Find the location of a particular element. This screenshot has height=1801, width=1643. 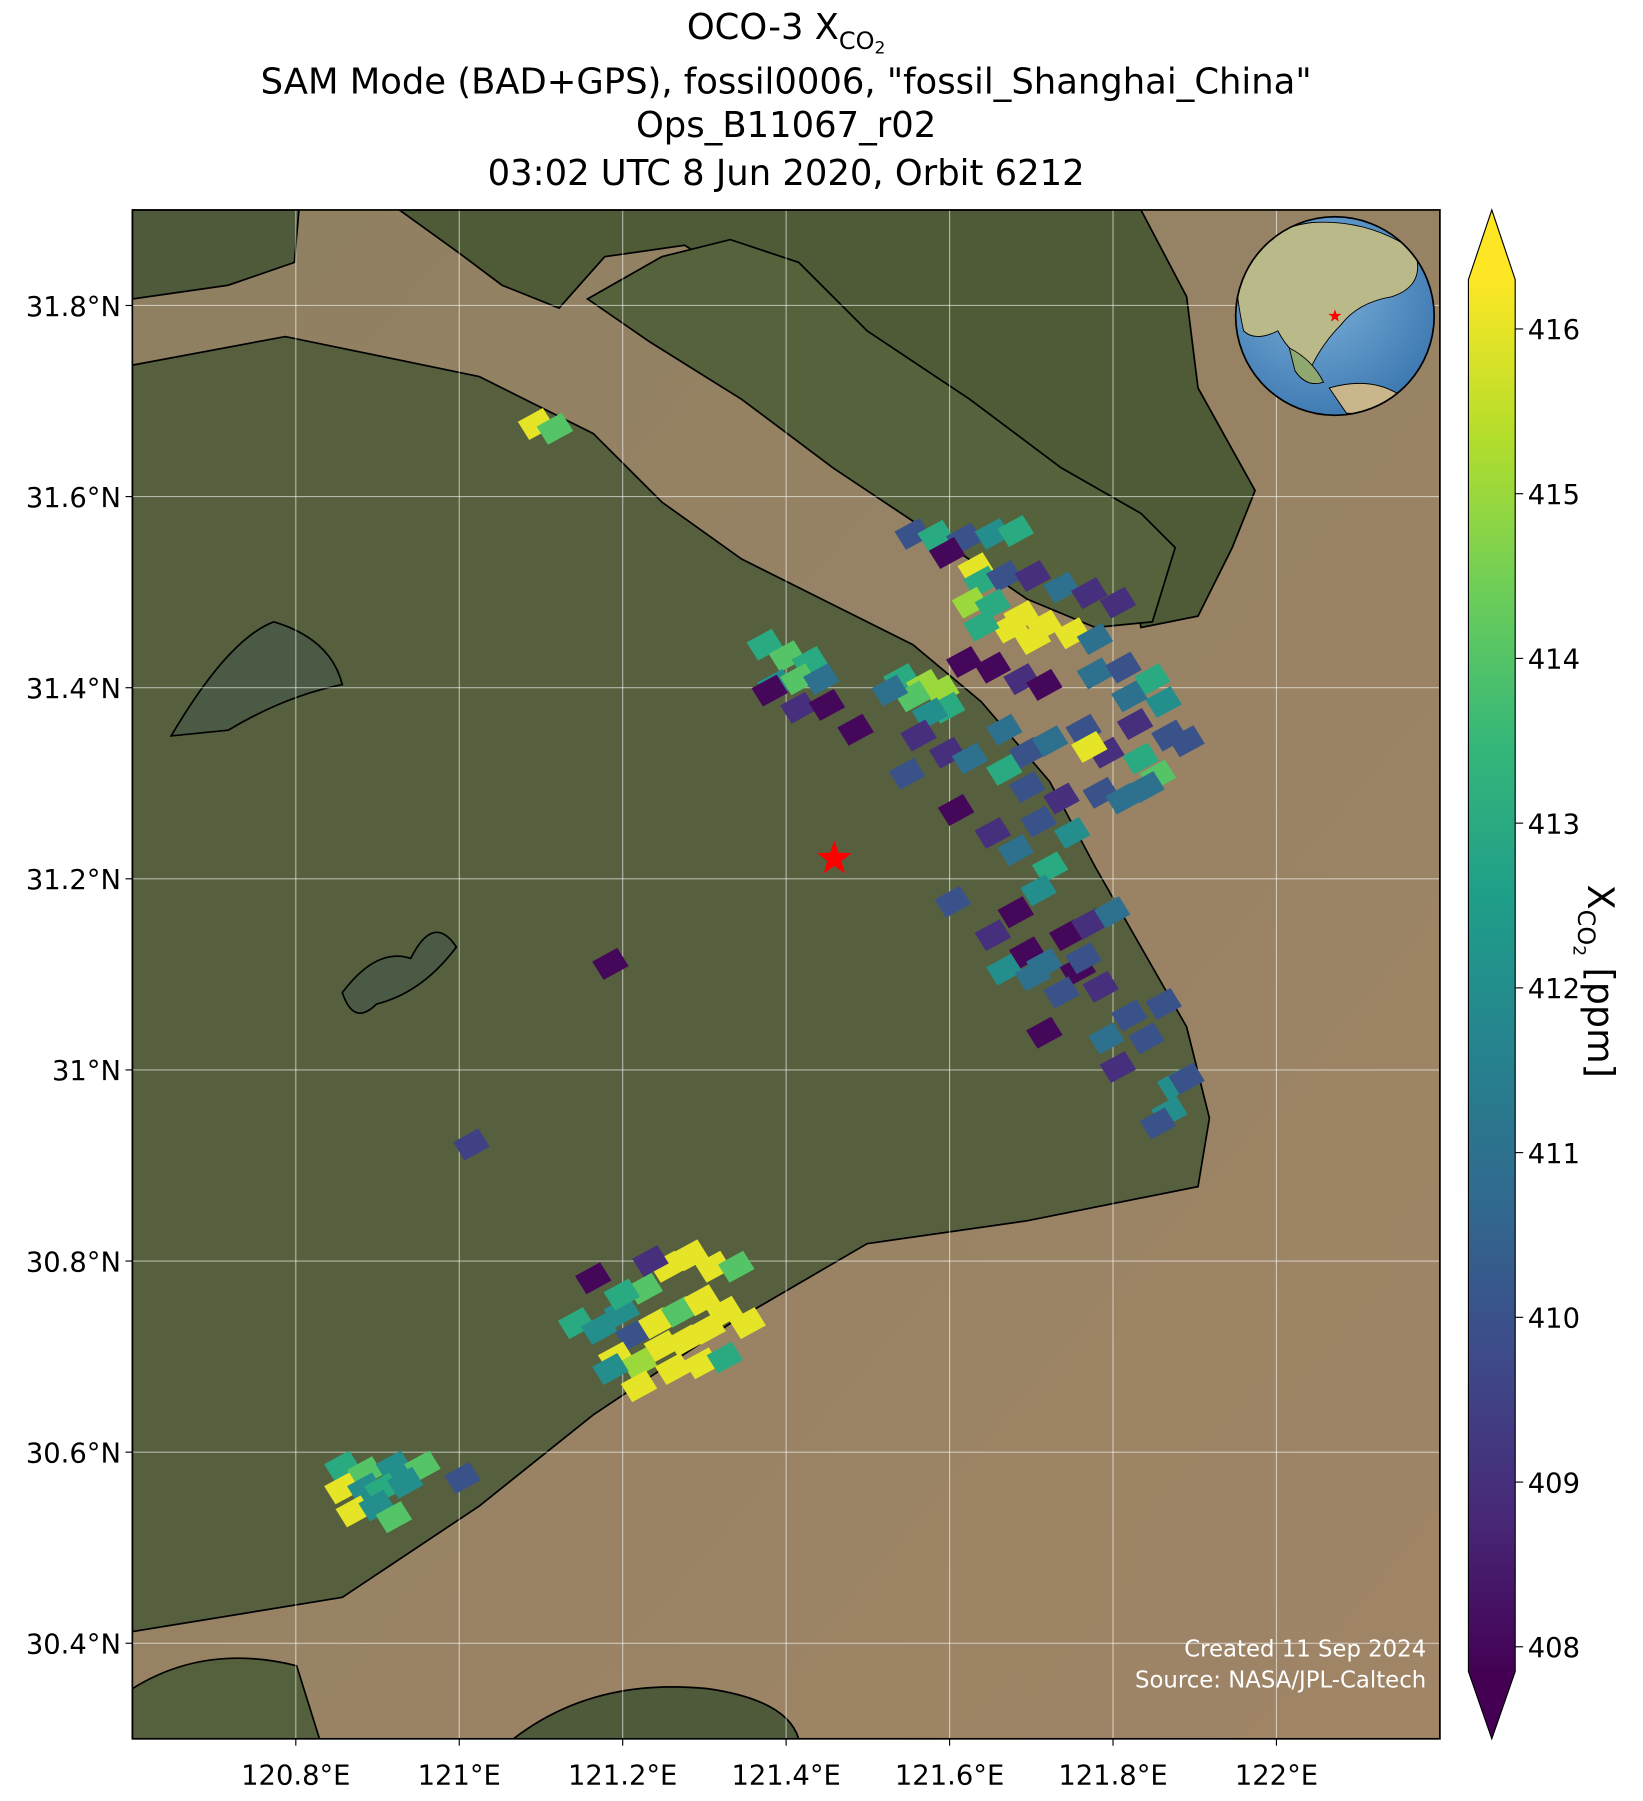

y-tick-label: 31°N is located at coordinates (86, 1071).